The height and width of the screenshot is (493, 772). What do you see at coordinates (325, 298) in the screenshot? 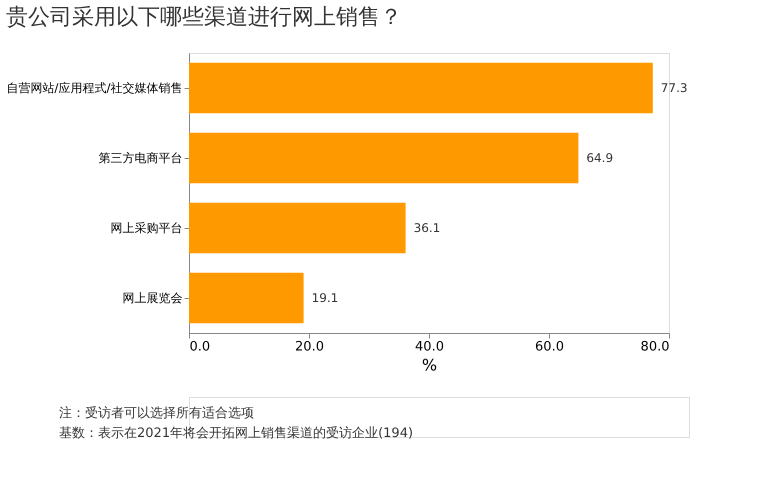
I see `data-label: 19.1` at bounding box center [325, 298].